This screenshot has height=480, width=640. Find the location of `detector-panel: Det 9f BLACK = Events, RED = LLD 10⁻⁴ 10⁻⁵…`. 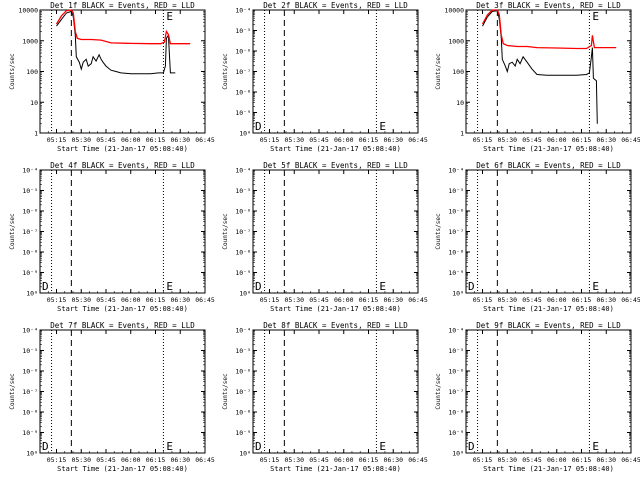

detector-panel: Det 9f BLACK = Events, RED = LLD 10⁻⁴ 10⁻⁵… is located at coordinates (537, 397).